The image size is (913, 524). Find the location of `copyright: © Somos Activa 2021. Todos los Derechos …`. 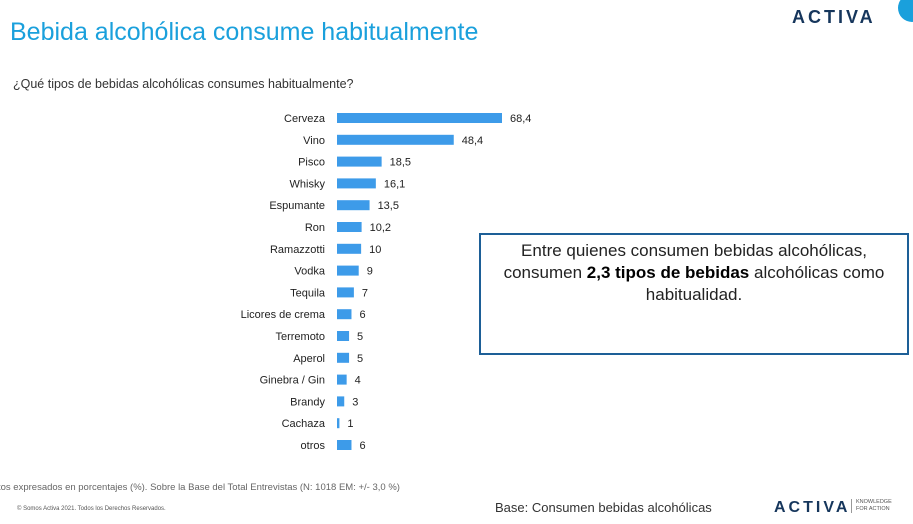

copyright: © Somos Activa 2021. Todos los Derechos … is located at coordinates (91, 509).